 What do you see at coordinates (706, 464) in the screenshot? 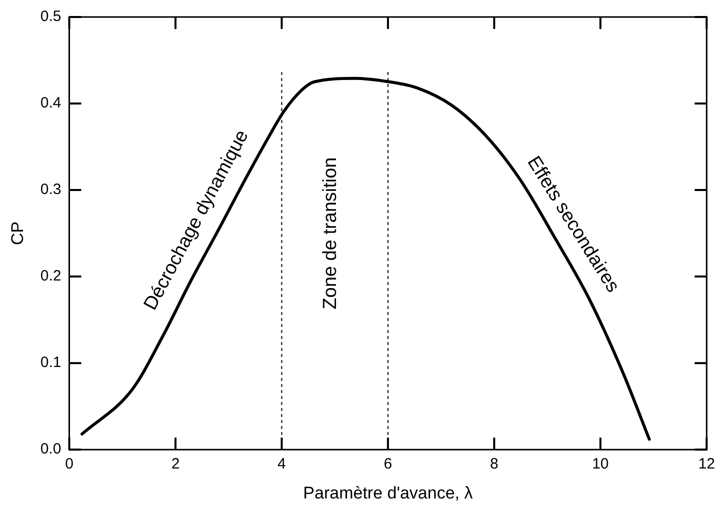
I see `x-tick-label: 12` at bounding box center [706, 464].